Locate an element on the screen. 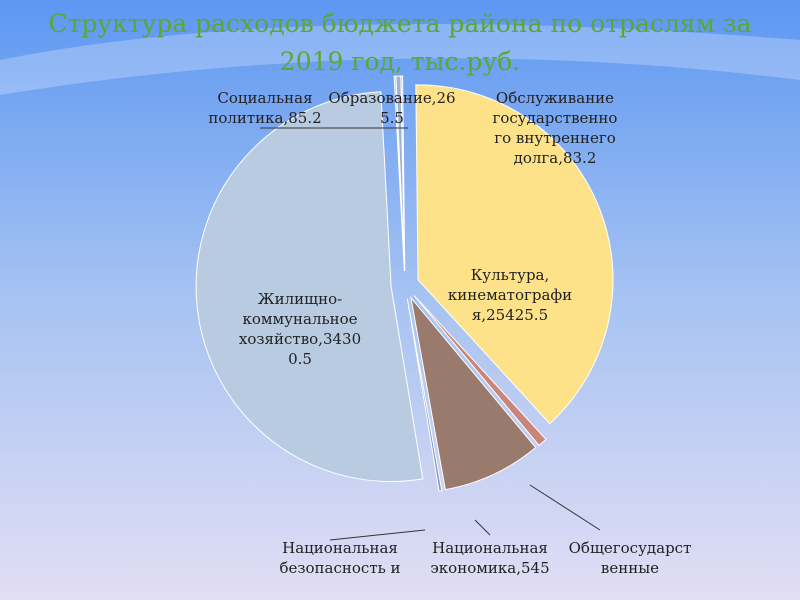 The width and height of the screenshot is (800, 600). data-label: политика,85.2 is located at coordinates (264, 118).